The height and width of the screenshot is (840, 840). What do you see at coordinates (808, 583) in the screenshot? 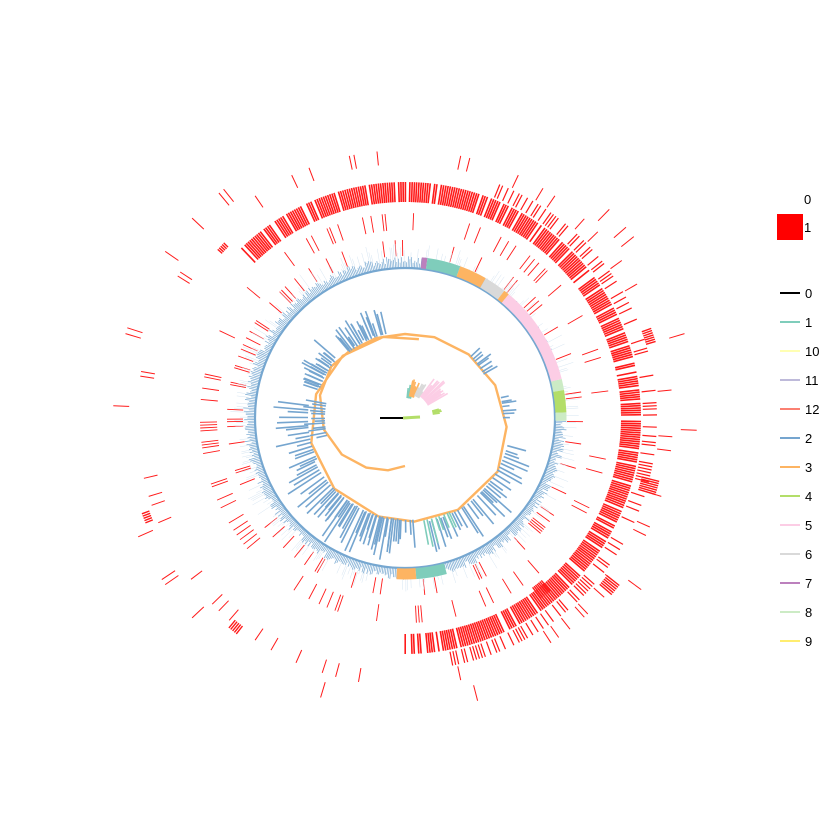
I see `legend-clade-label-7: 7` at bounding box center [808, 583].